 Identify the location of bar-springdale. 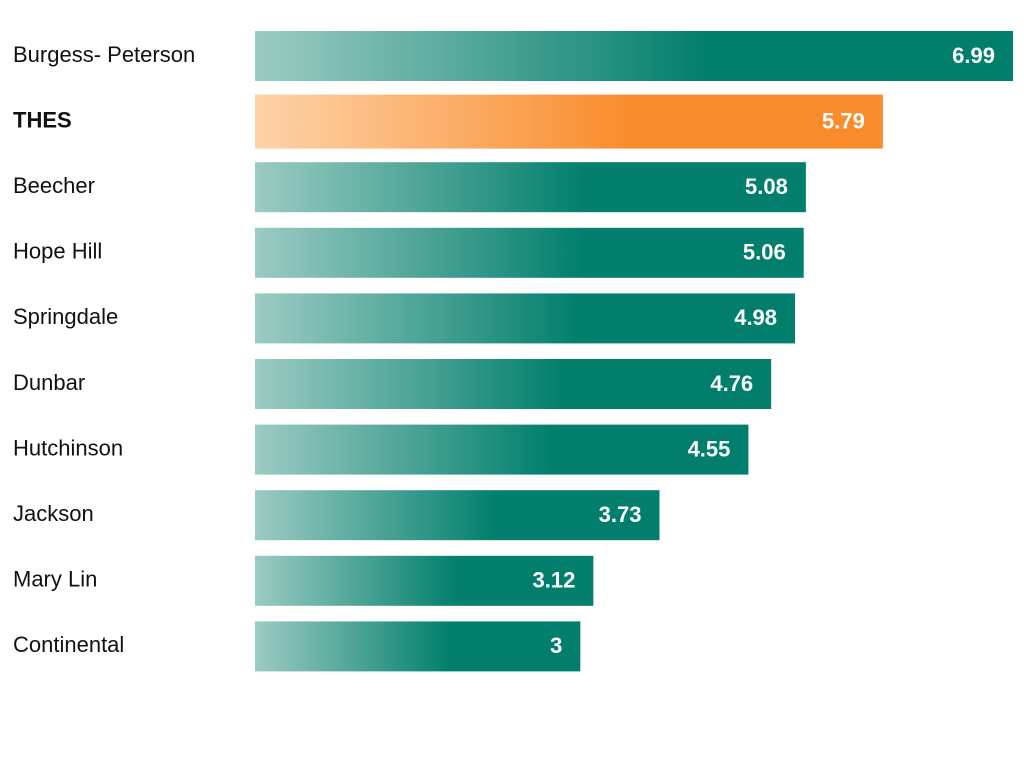
(525, 318).